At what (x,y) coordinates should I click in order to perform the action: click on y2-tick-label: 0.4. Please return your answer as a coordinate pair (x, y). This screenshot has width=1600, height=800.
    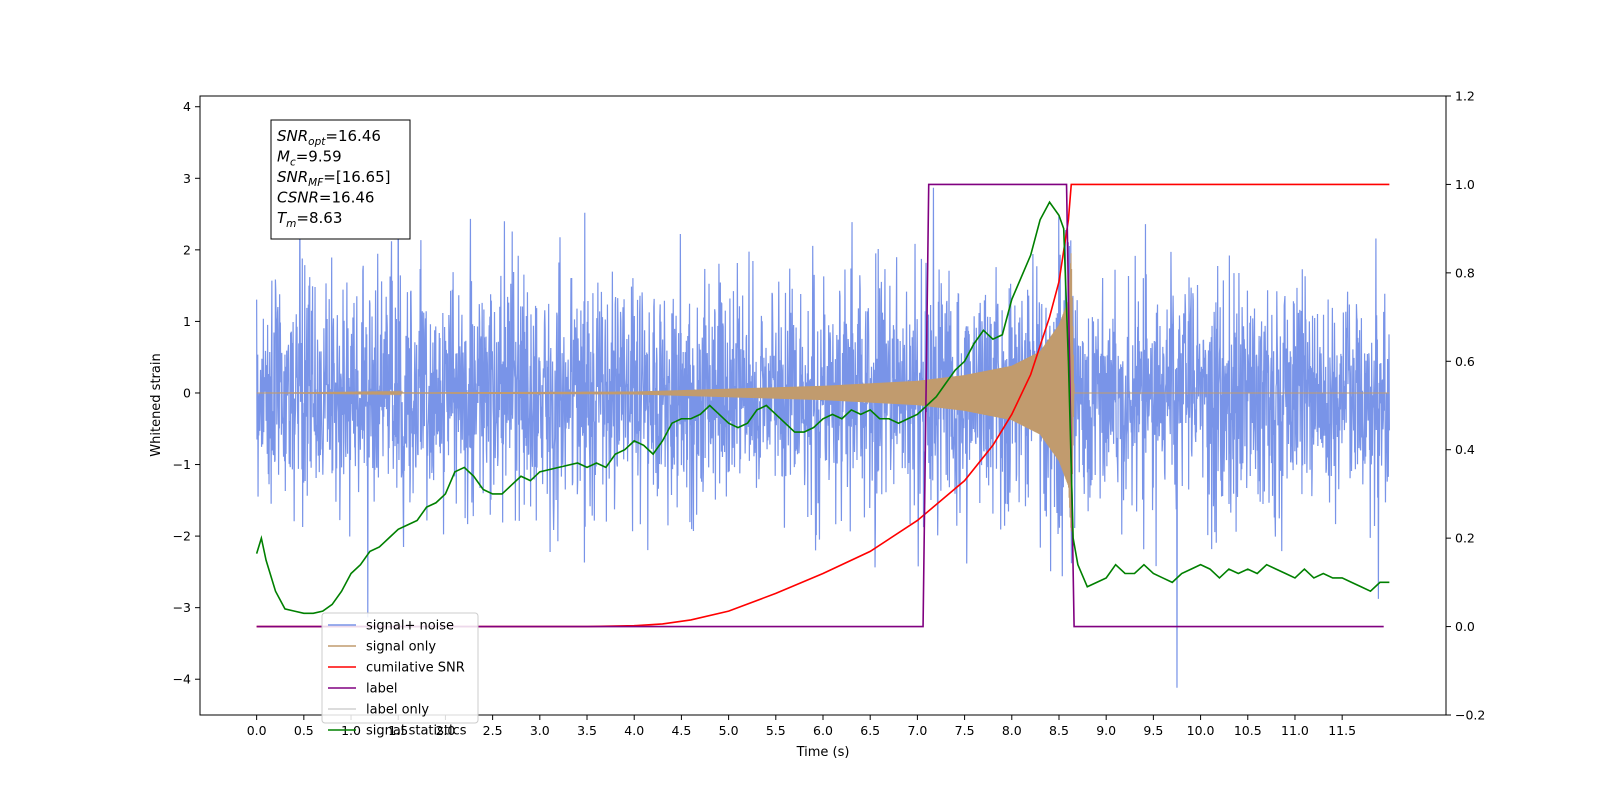
    Looking at the image, I should click on (1465, 449).